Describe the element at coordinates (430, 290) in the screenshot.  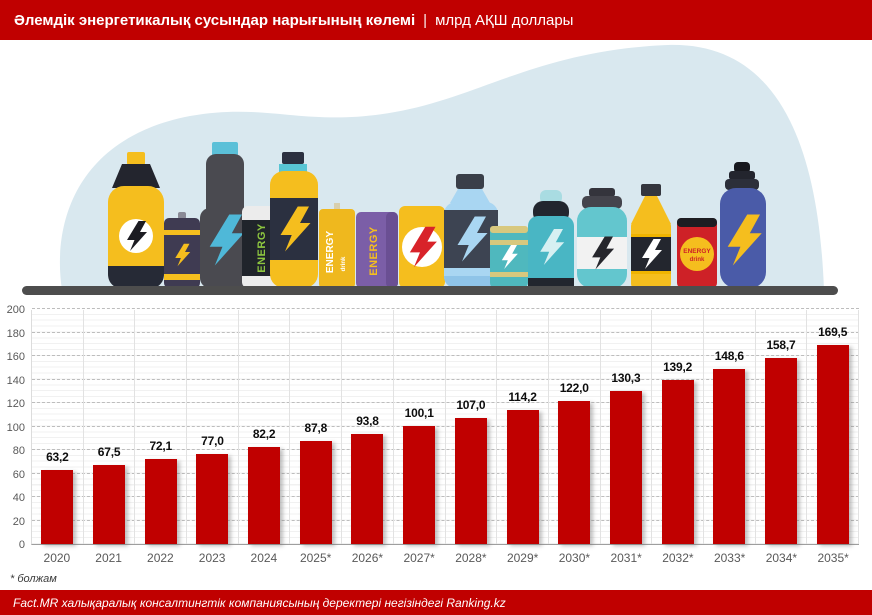
I see `shelf-bar` at that location.